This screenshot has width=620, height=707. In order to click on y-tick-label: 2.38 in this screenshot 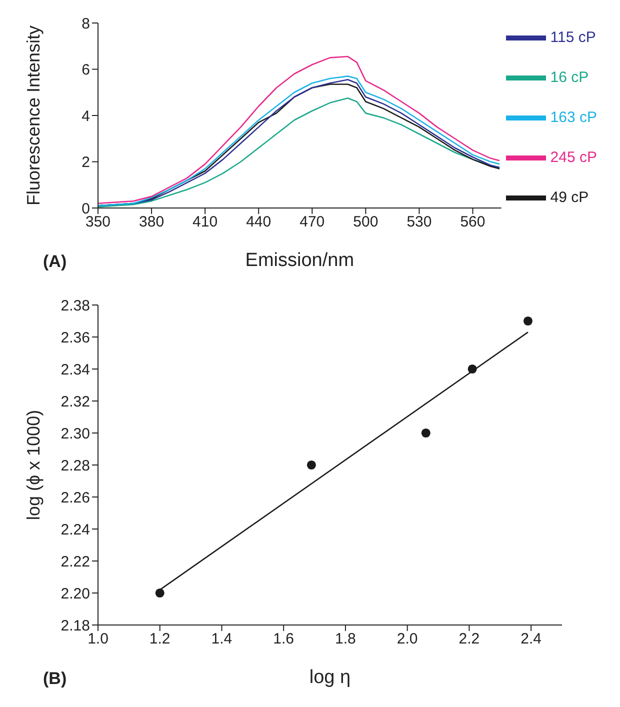, I will do `click(75, 305)`.